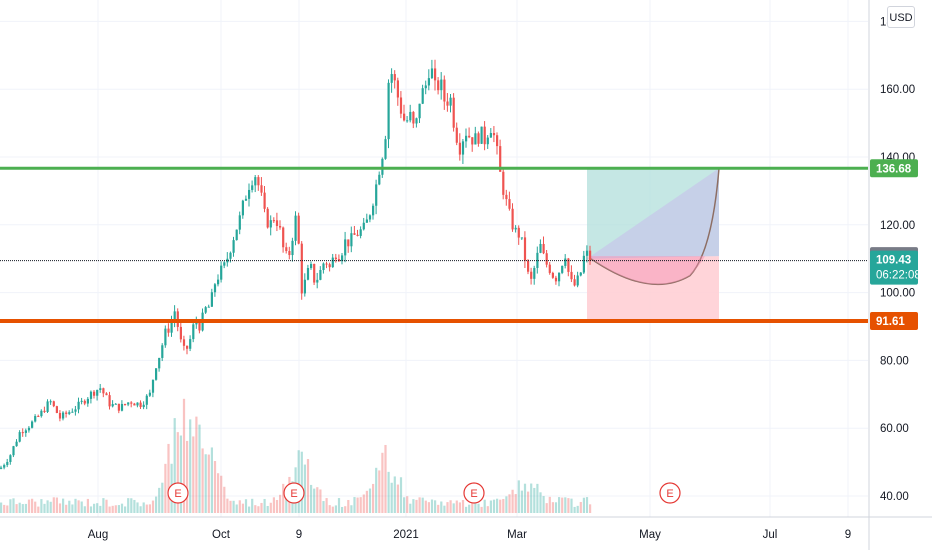  What do you see at coordinates (653, 213) in the screenshot?
I see `projection-triangle` at bounding box center [653, 213].